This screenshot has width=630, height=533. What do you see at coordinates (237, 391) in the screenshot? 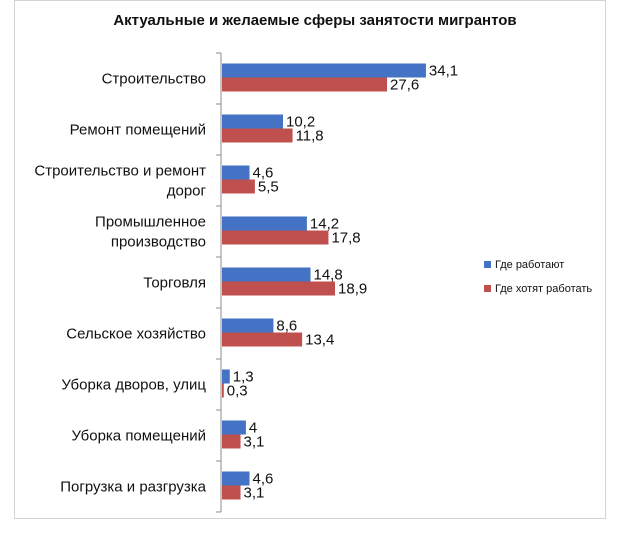
I see `data-label-want: 0,3` at bounding box center [237, 391].